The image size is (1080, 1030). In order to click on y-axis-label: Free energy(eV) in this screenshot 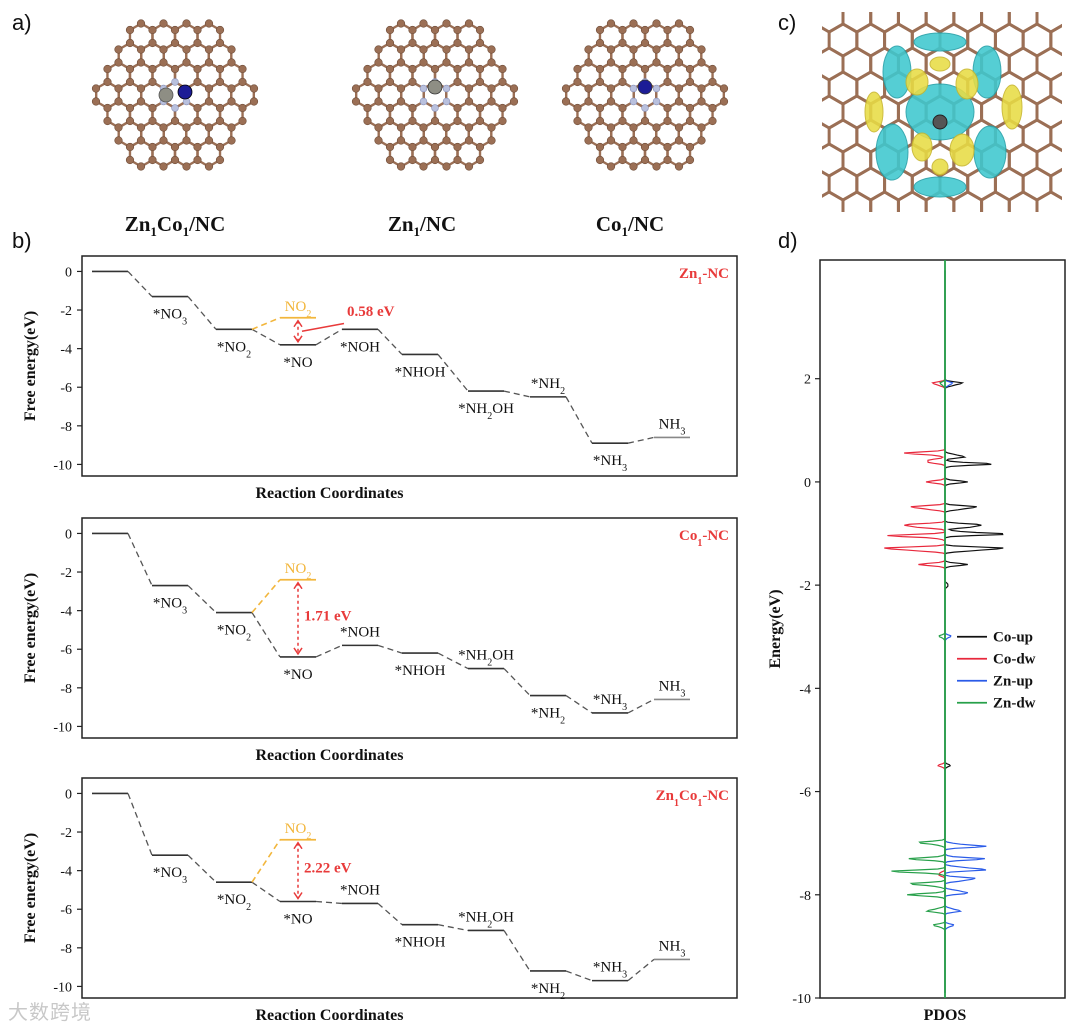, I will do `click(30, 366)`.